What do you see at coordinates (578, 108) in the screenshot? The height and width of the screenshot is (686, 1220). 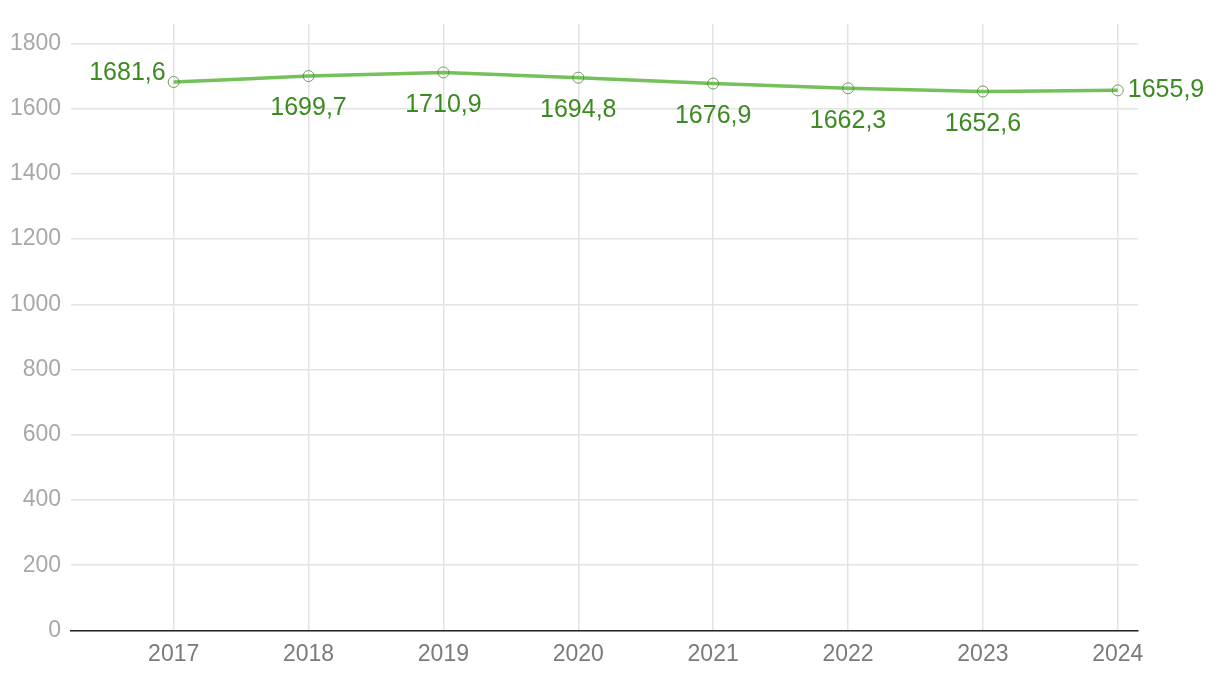 I see `data-label: 1694,8` at bounding box center [578, 108].